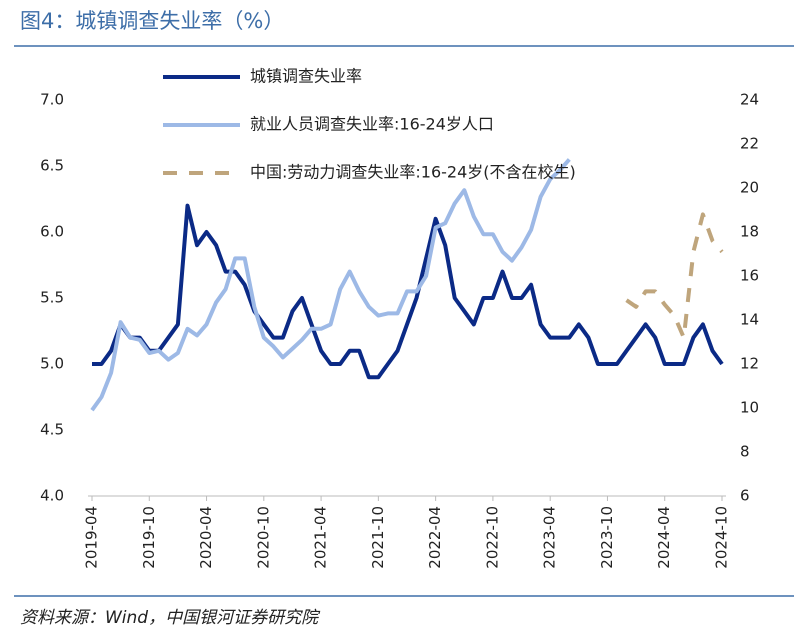 Image resolution: width=808 pixels, height=642 pixels. Describe the element at coordinates (550, 537) in the screenshot. I see `x-tick-label: 2023-04` at that location.